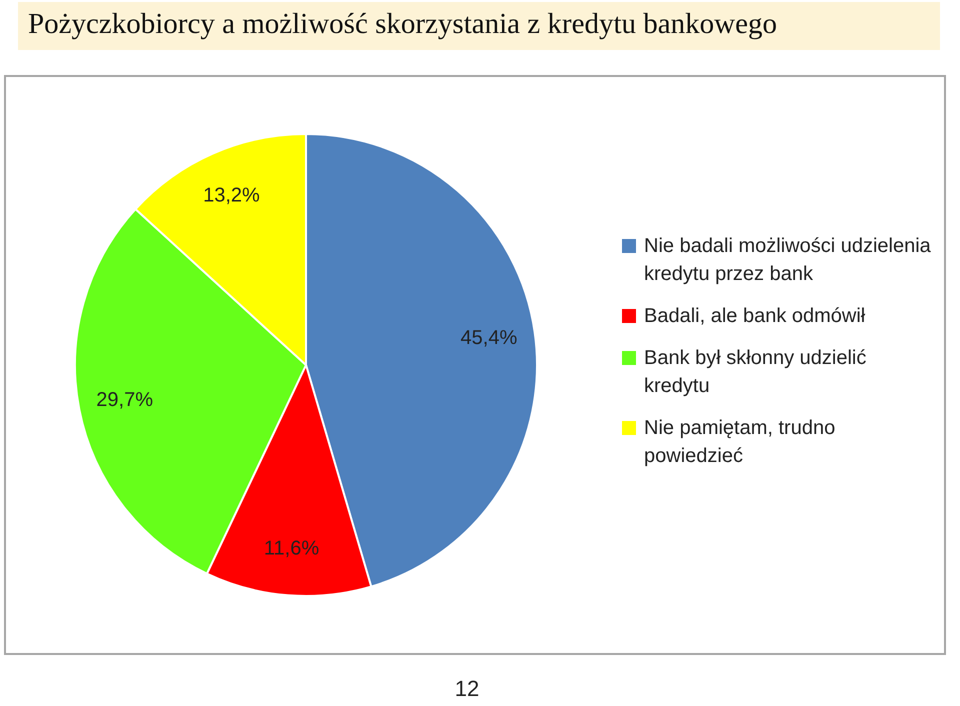 The height and width of the screenshot is (706, 960). Describe the element at coordinates (125, 400) in the screenshot. I see `data-label: 29,7%` at that location.